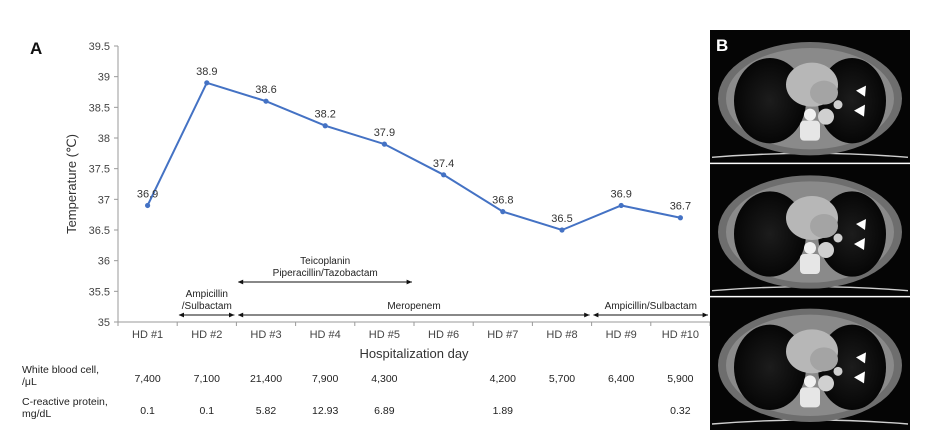  Describe the element at coordinates (680, 207) in the screenshot. I see `data-label: 36.7` at that location.